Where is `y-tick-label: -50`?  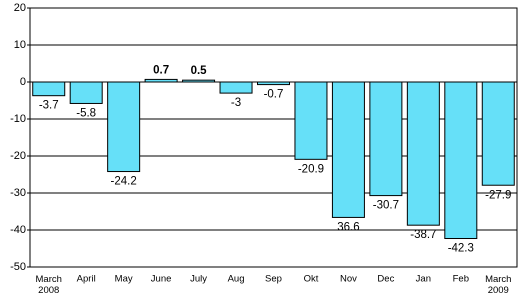
y-tick-label: -50 is located at coordinates (18, 267).